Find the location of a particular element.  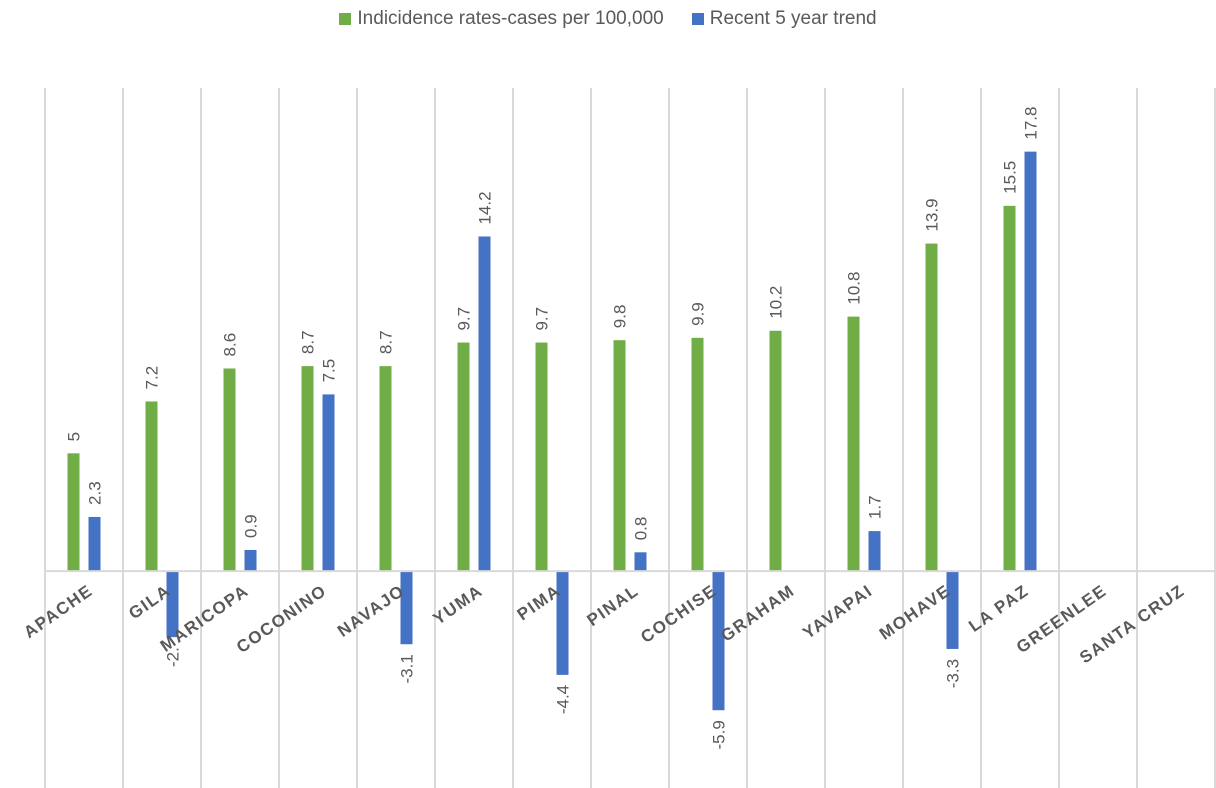

data-label: -3.1 is located at coordinates (407, 668).